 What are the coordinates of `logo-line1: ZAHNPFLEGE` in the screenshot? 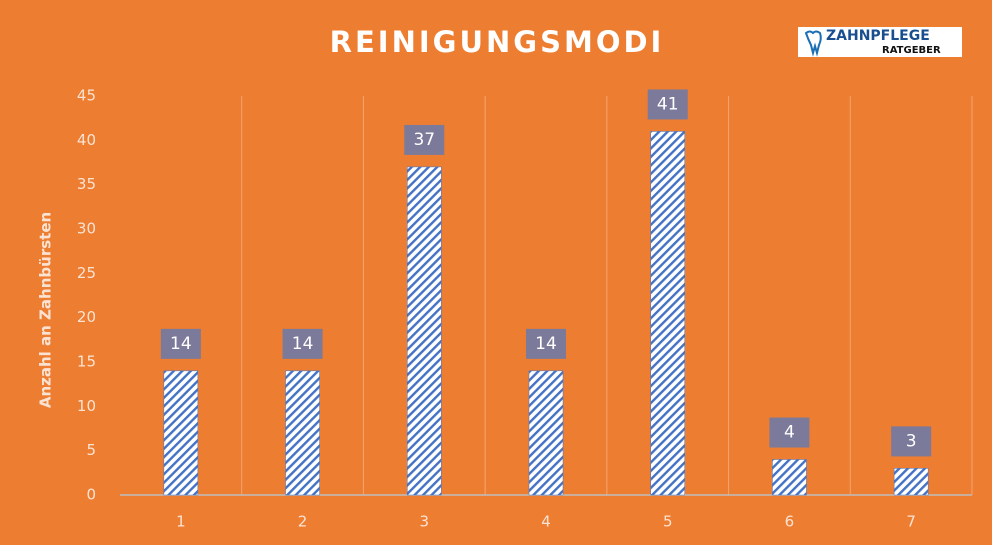 It's located at (878, 36).